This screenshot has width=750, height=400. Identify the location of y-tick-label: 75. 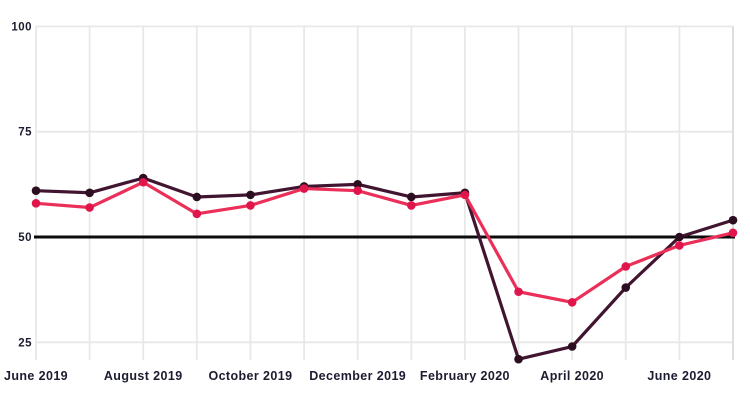
(25, 133).